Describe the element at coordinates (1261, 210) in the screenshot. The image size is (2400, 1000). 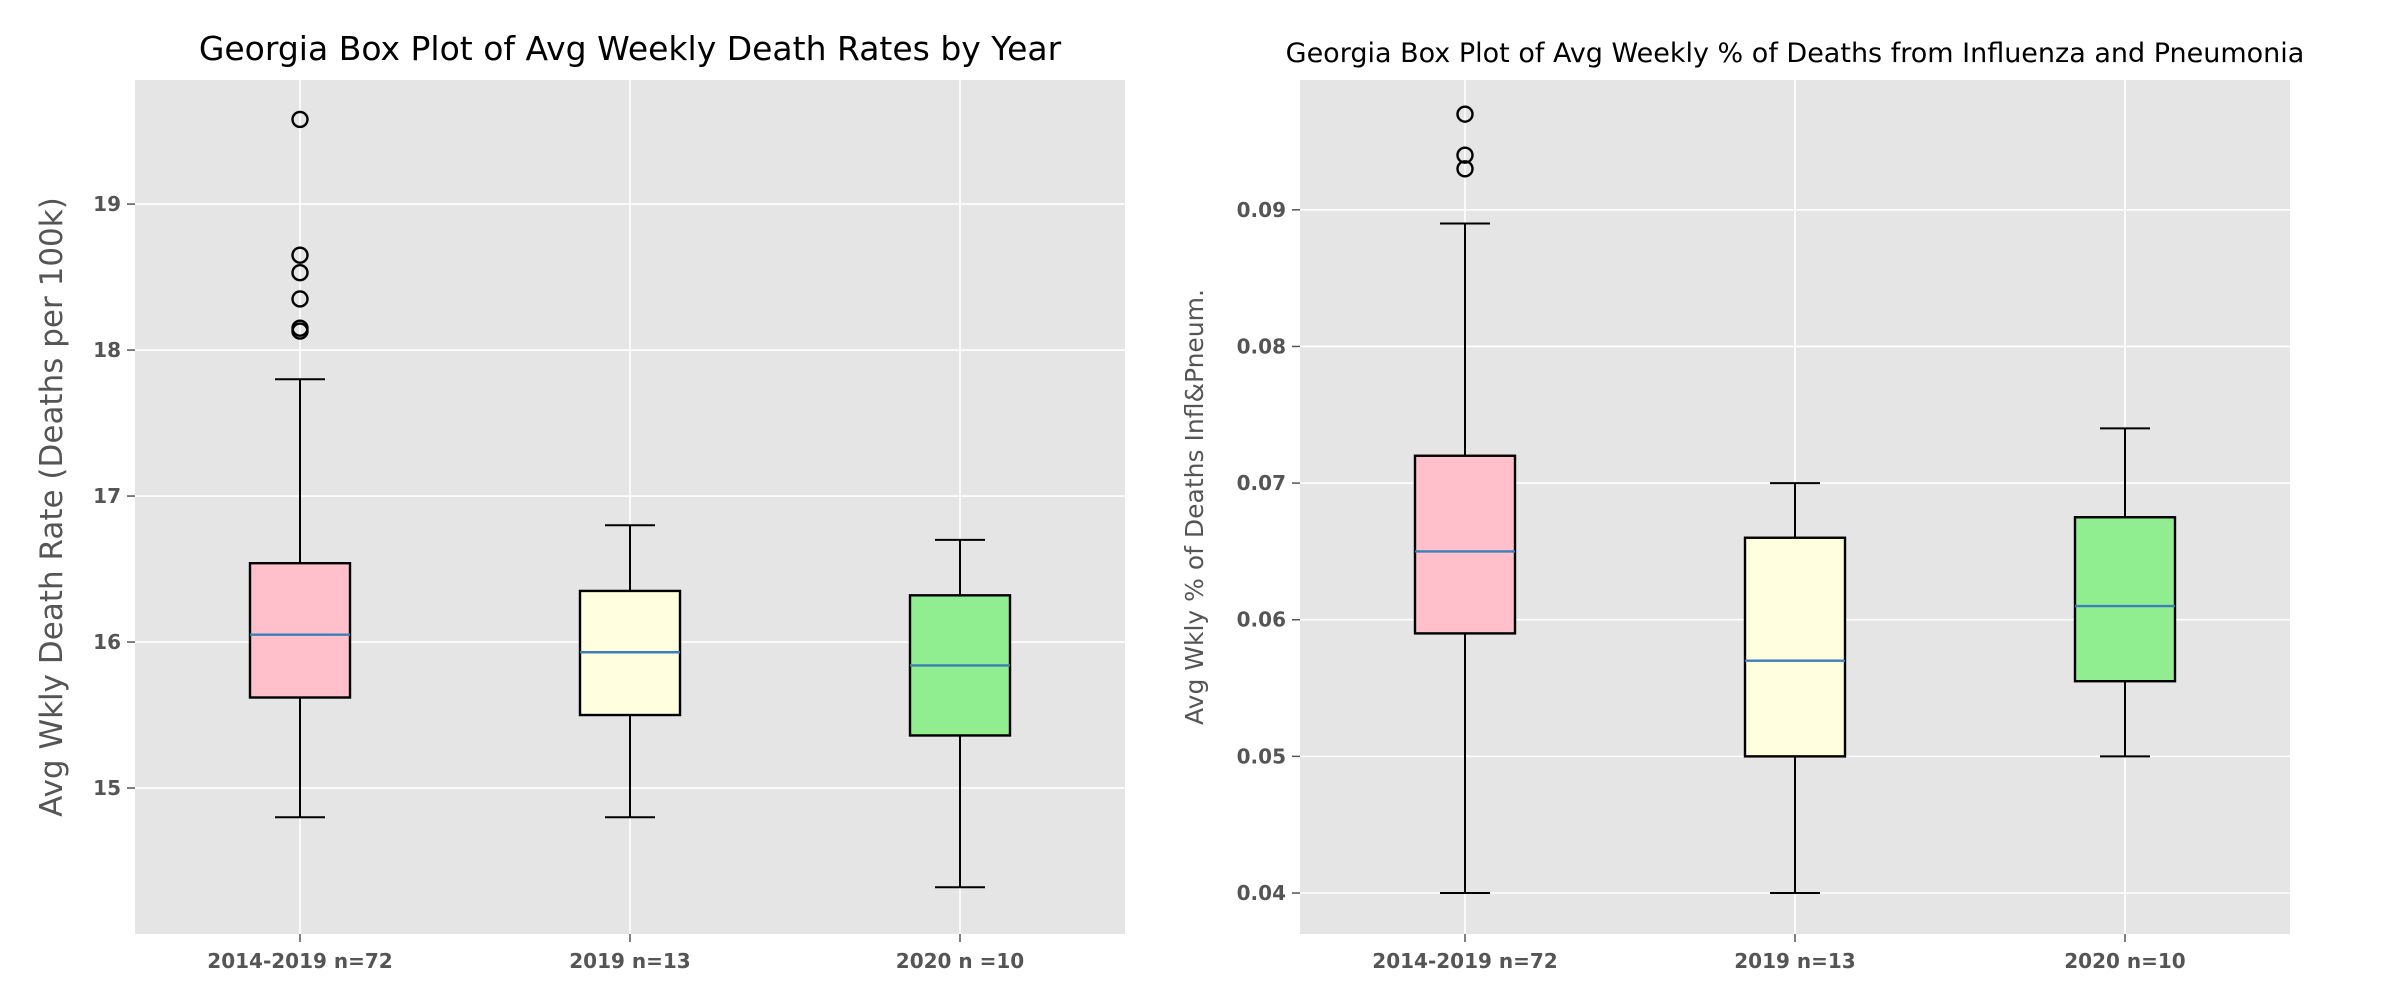
I see `influenza-pneumonia-y-tick-label: 0.09` at that location.